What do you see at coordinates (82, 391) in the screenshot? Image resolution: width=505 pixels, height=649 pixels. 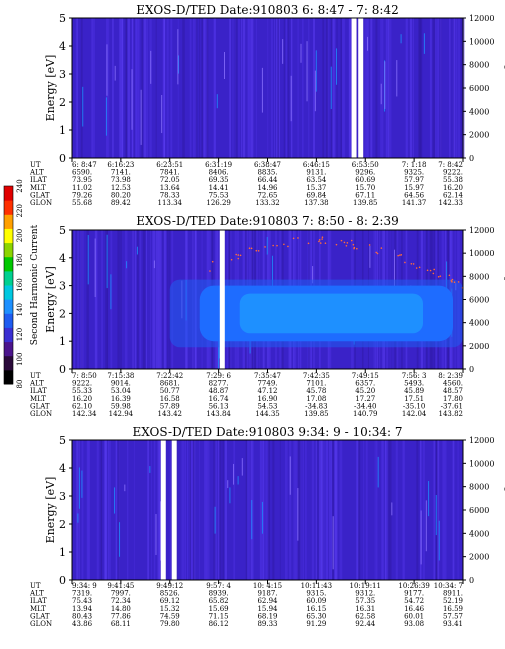 I see `aux-value: 55.33` at bounding box center [82, 391].